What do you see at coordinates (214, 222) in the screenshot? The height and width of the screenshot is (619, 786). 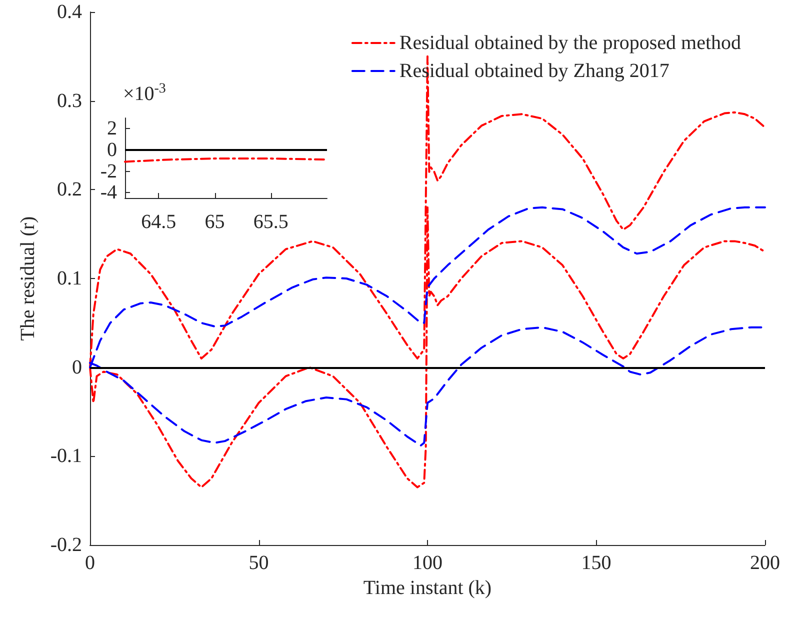 I see `x-tick-label: 65` at bounding box center [214, 222].